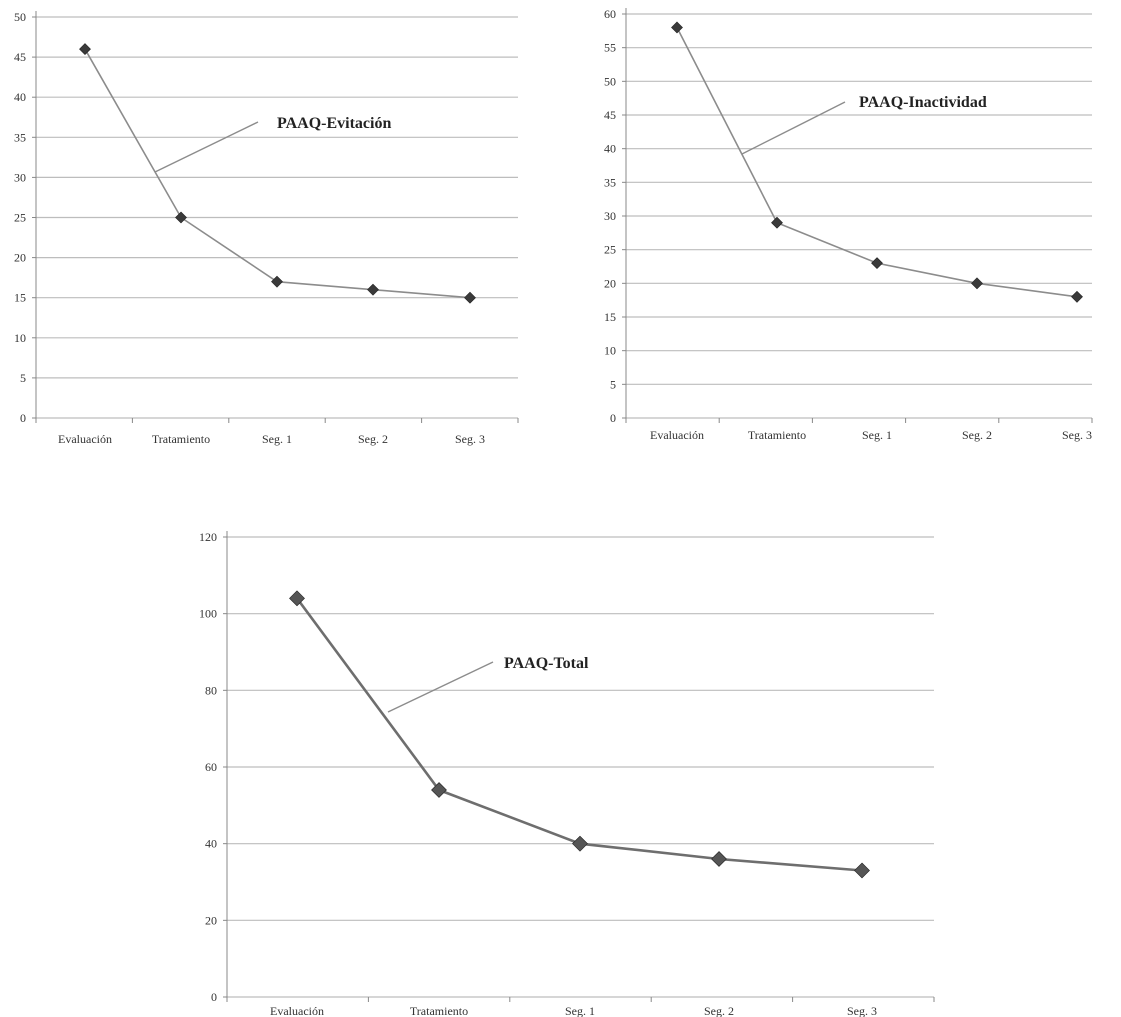 The width and height of the screenshot is (1121, 1017). Describe the element at coordinates (580, 1010) in the screenshot. I see `total-x-tick-label: Seg. 1` at that location.